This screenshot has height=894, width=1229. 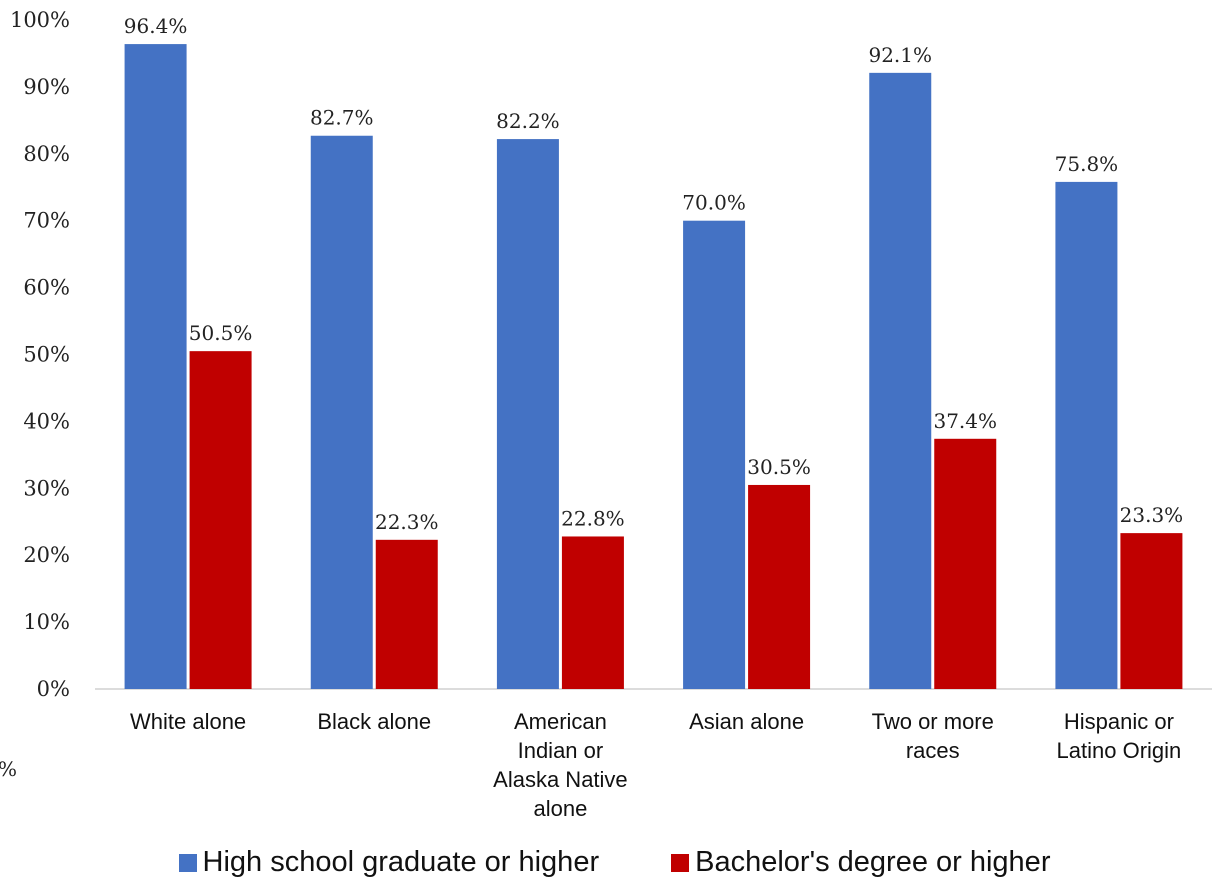 What do you see at coordinates (46, 221) in the screenshot?
I see `y-tick-label: 70%` at bounding box center [46, 221].